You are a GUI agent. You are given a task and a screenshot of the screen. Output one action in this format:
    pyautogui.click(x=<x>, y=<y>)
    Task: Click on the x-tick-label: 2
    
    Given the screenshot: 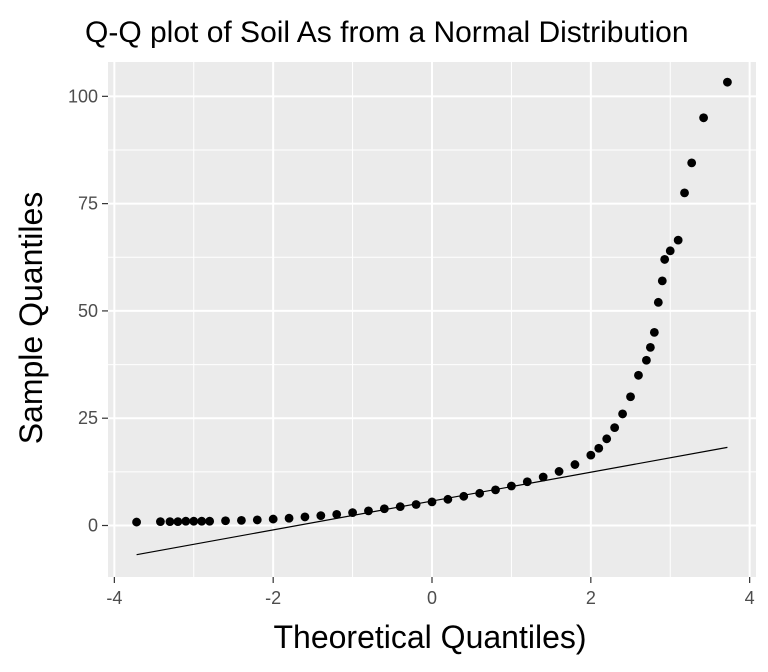 What is the action you would take?
    pyautogui.click(x=591, y=598)
    